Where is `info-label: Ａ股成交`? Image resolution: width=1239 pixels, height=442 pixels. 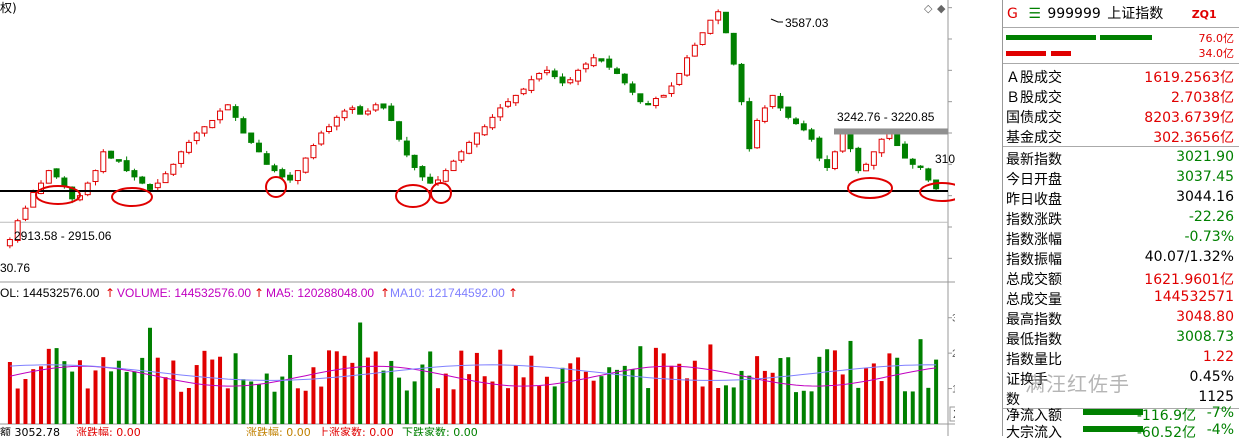
info-label: Ａ股成交 is located at coordinates (1034, 78).